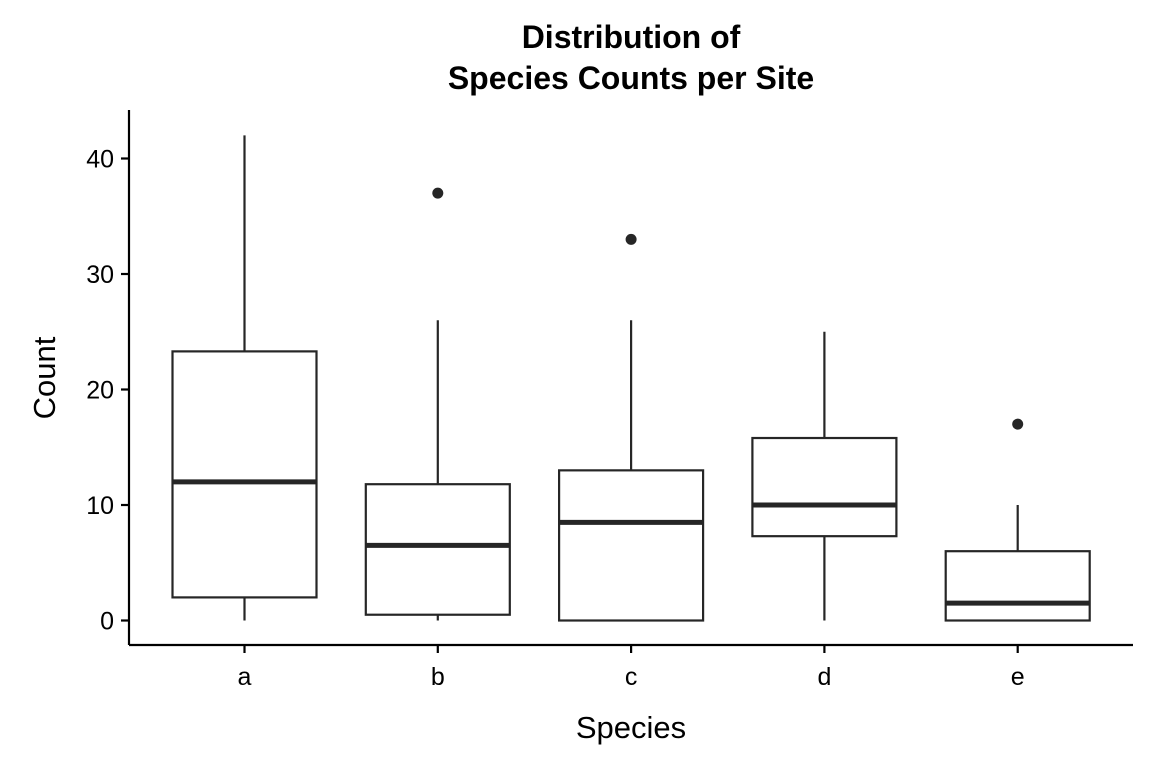  I want to click on box-a, so click(244, 474).